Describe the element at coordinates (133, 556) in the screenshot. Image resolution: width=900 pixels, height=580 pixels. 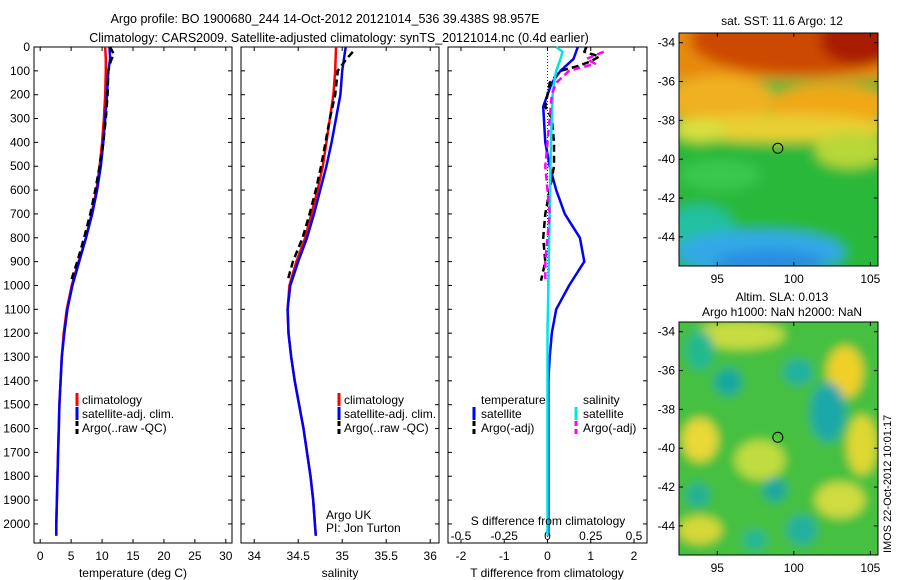
I see `x-tick-label: 15` at that location.